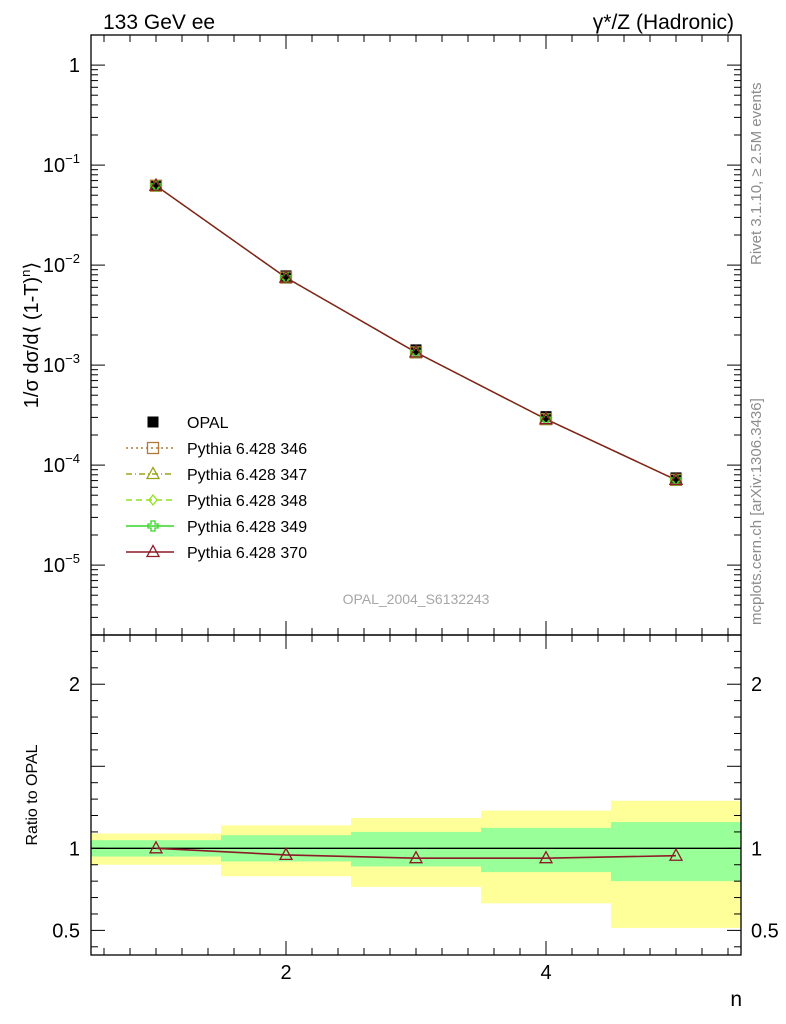 The width and height of the screenshot is (786, 1024). Describe the element at coordinates (72, 558) in the screenshot. I see `y-tick-label-exp: −5` at that location.